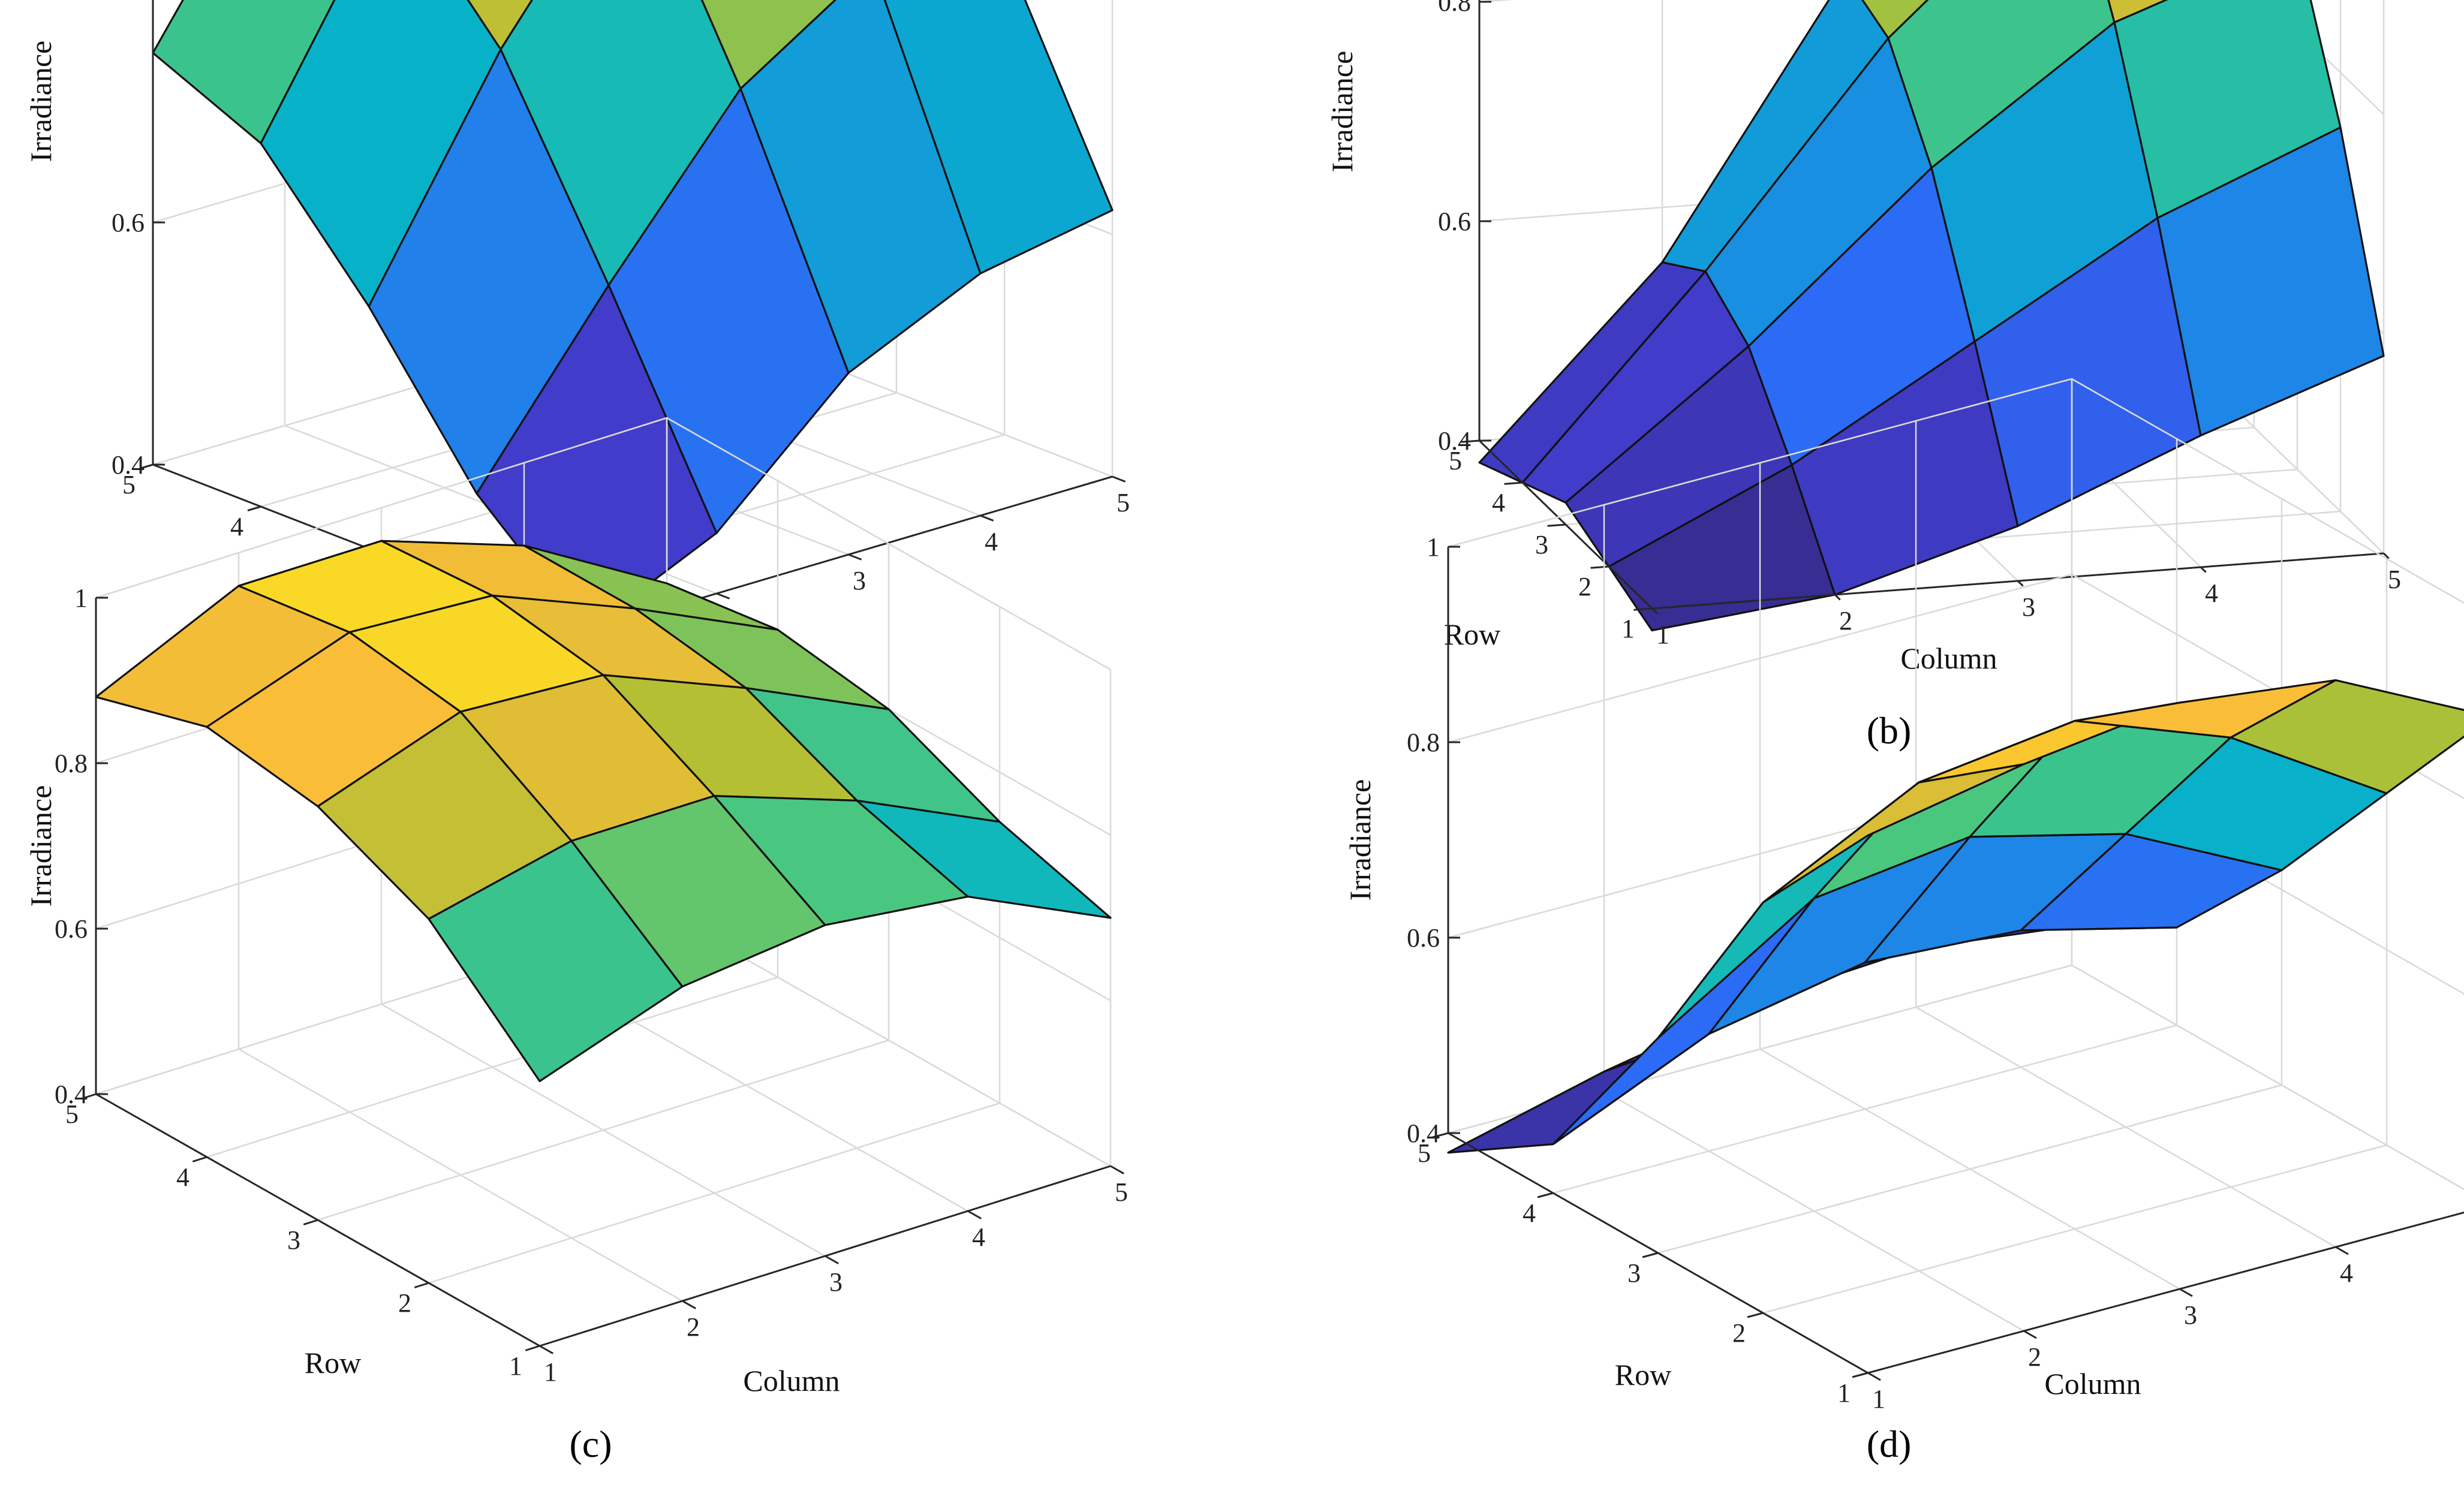 This screenshot has width=2464, height=1497. What do you see at coordinates (41, 101) in the screenshot?
I see `panel-a-zlabel: Irradiance` at bounding box center [41, 101].